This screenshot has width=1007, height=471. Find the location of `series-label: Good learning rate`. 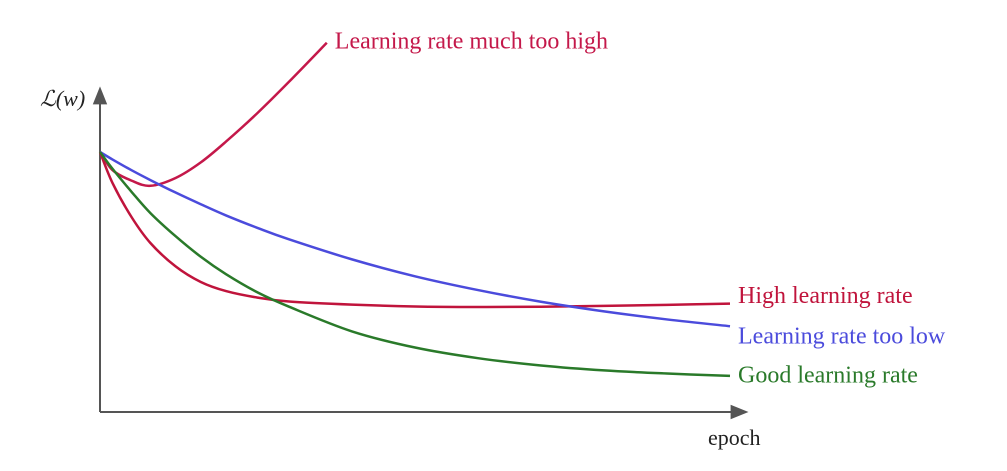

series-label: Good learning rate is located at coordinates (828, 375).